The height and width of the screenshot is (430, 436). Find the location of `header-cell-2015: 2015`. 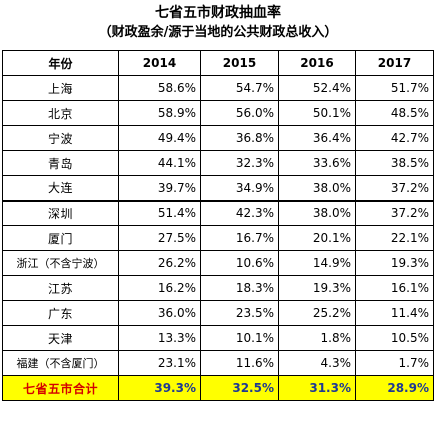

header-cell-2015: 2015 is located at coordinates (239, 63).